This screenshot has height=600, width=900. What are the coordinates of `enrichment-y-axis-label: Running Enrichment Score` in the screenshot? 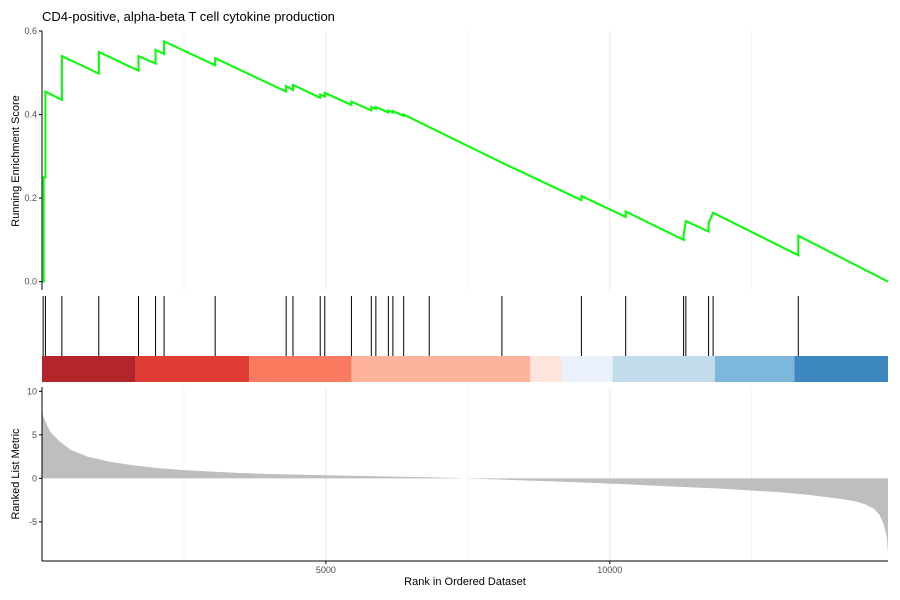 It's located at (16, 160).